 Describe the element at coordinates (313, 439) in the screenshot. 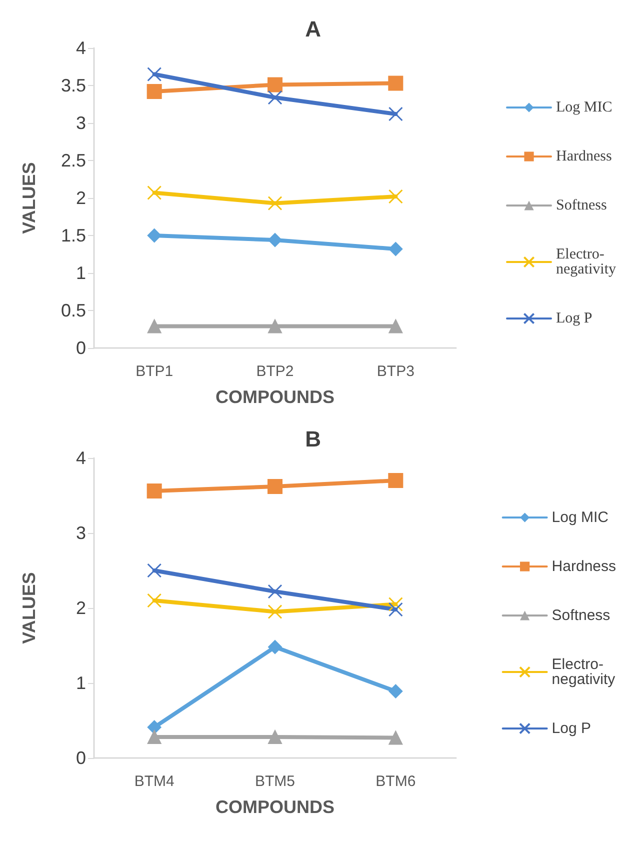

I see `chart-title: B` at that location.